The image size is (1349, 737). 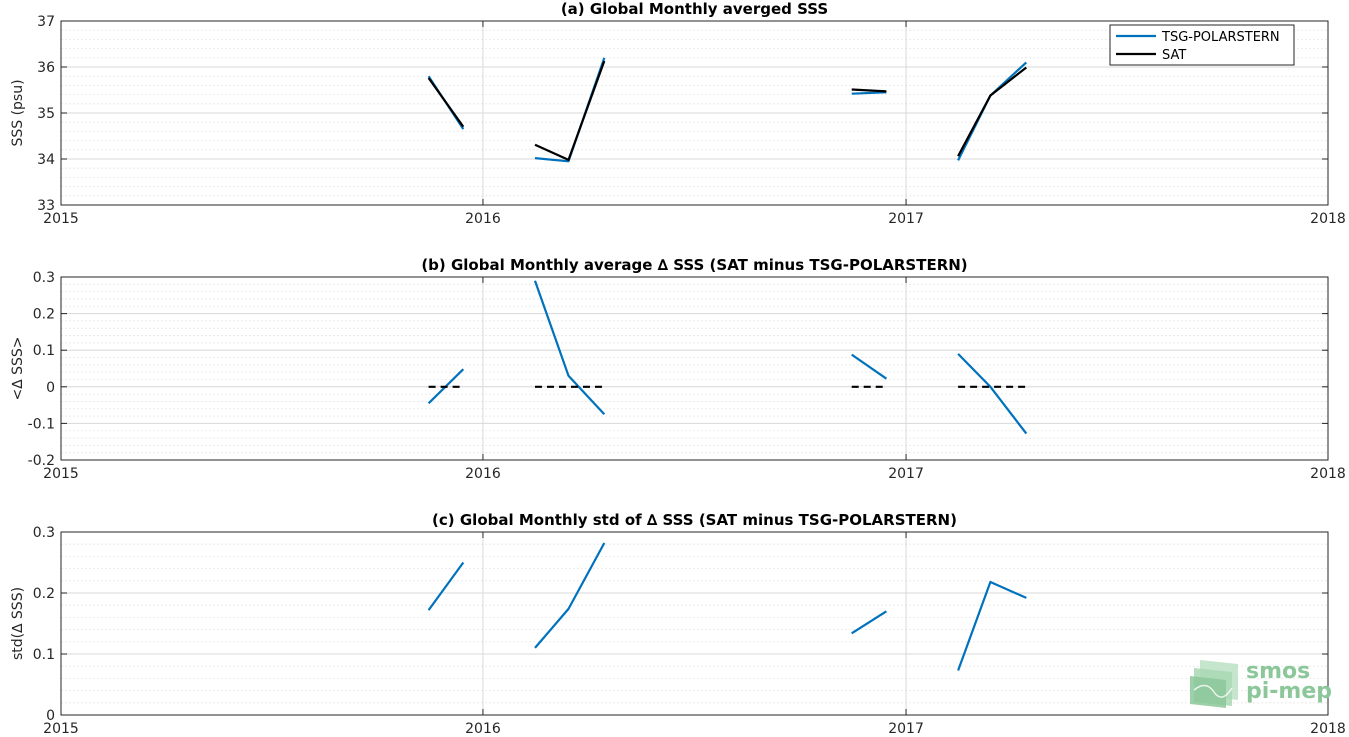 What do you see at coordinates (41, 424) in the screenshot?
I see `y-tick-label: -0.1` at bounding box center [41, 424].